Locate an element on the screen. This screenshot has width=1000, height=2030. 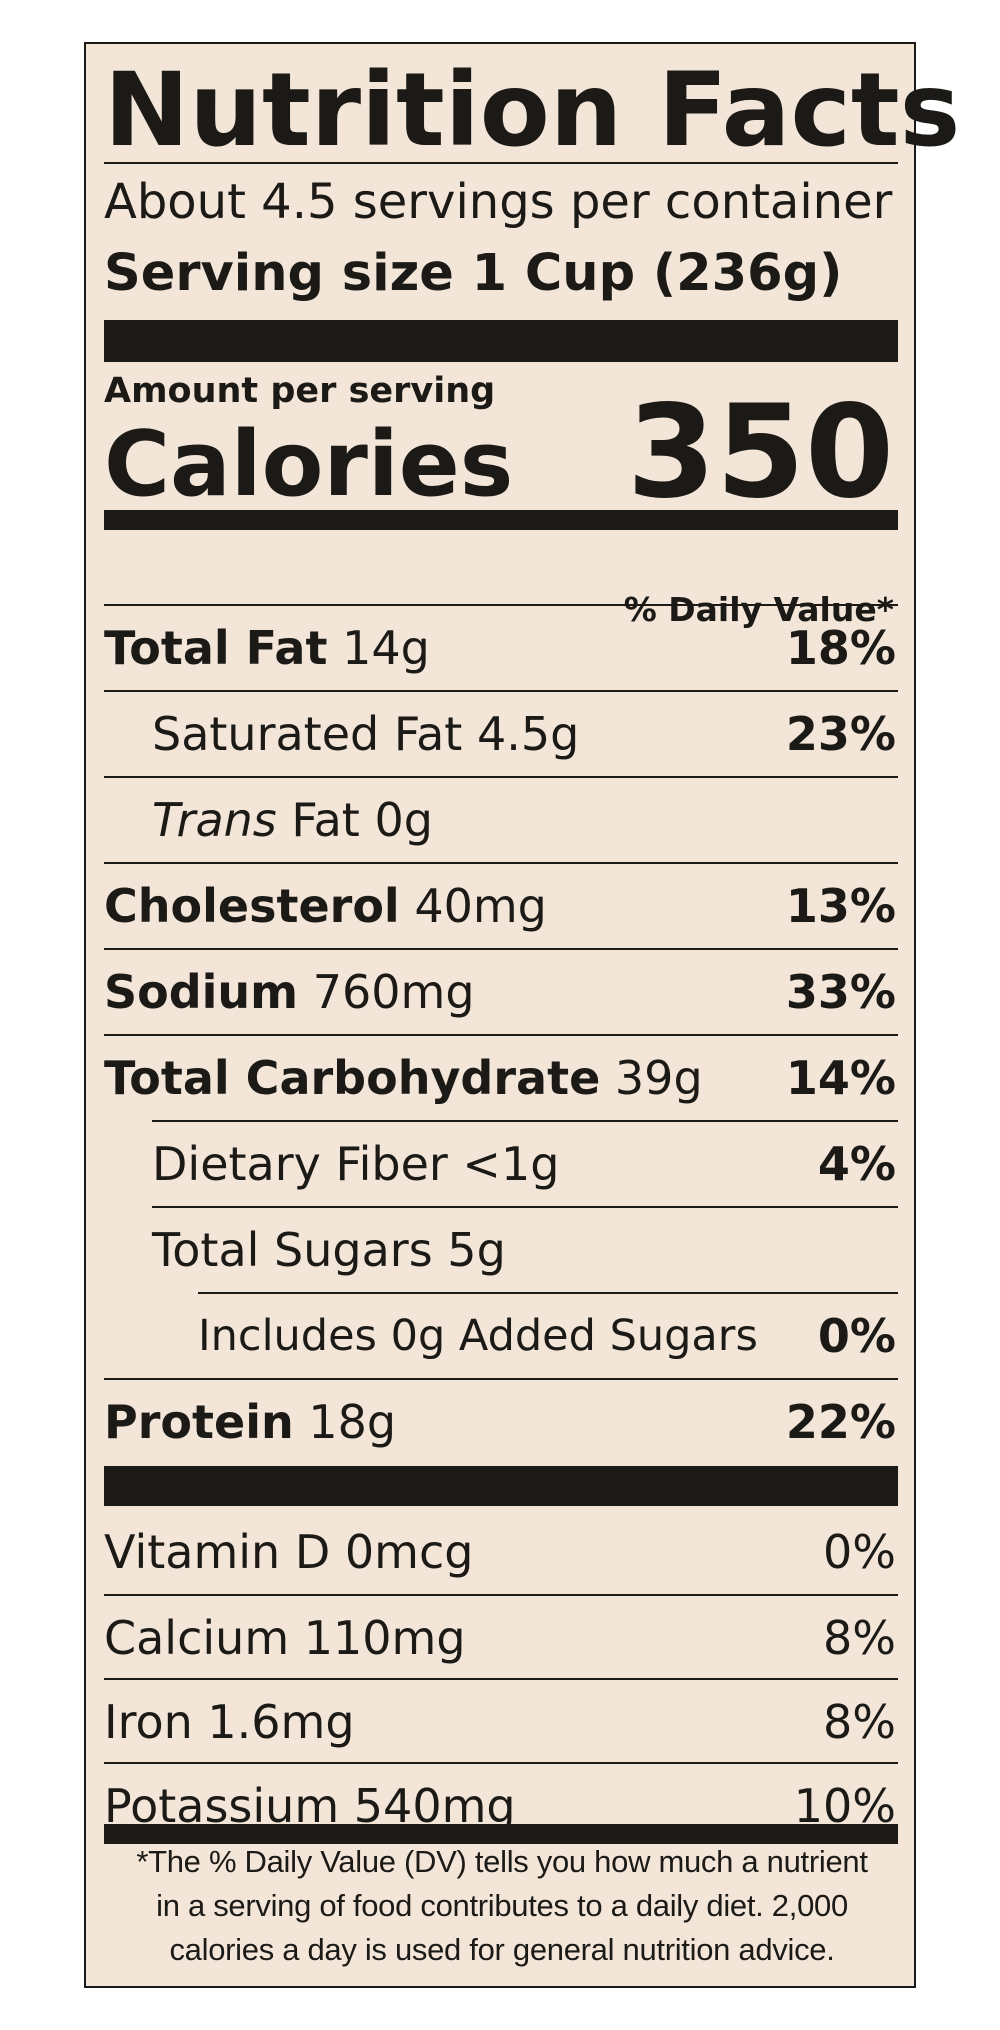
nutrient-daily-value: 14% is located at coordinates (840, 1078).